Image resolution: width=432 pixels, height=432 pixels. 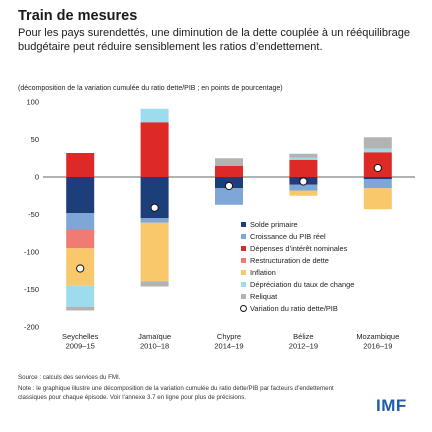 What do you see at coordinates (228, 346) in the screenshot?
I see `x-tick-label: 2014–19` at bounding box center [228, 346].